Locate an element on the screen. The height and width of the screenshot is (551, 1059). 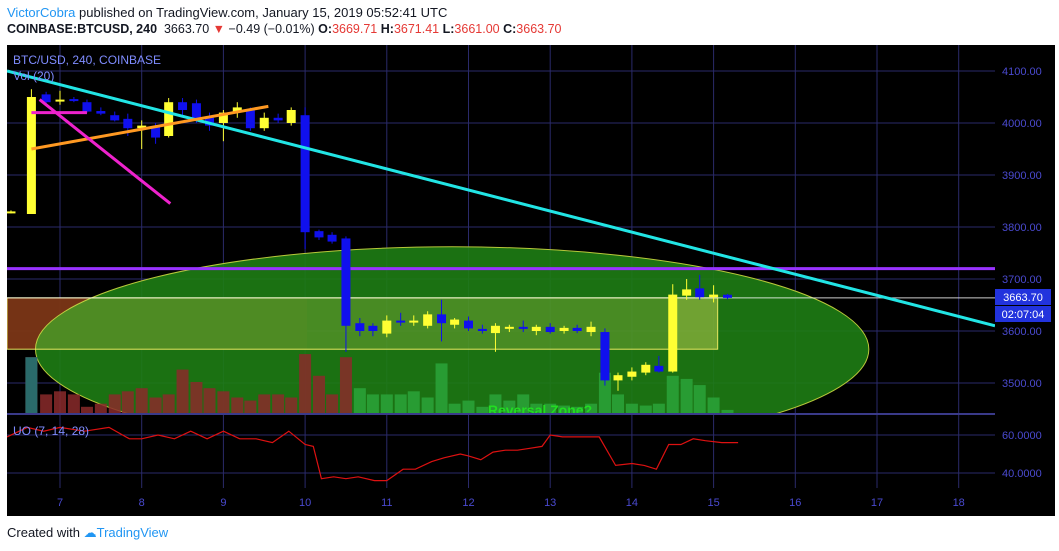
time-tick-label: 8 is located at coordinates (142, 503).